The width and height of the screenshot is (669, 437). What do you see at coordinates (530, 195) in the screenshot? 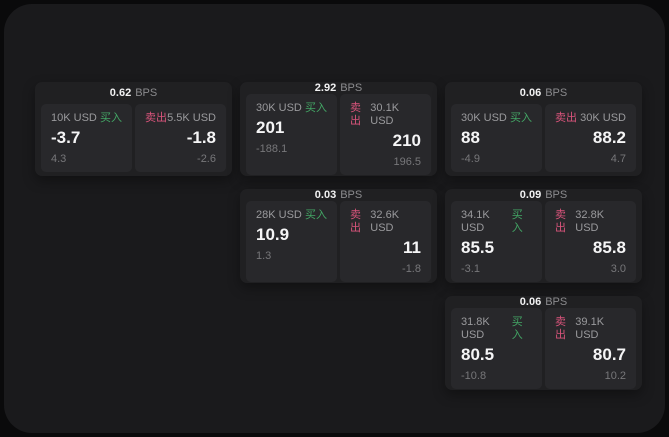
I see `bps-value: 0.09` at bounding box center [530, 195].